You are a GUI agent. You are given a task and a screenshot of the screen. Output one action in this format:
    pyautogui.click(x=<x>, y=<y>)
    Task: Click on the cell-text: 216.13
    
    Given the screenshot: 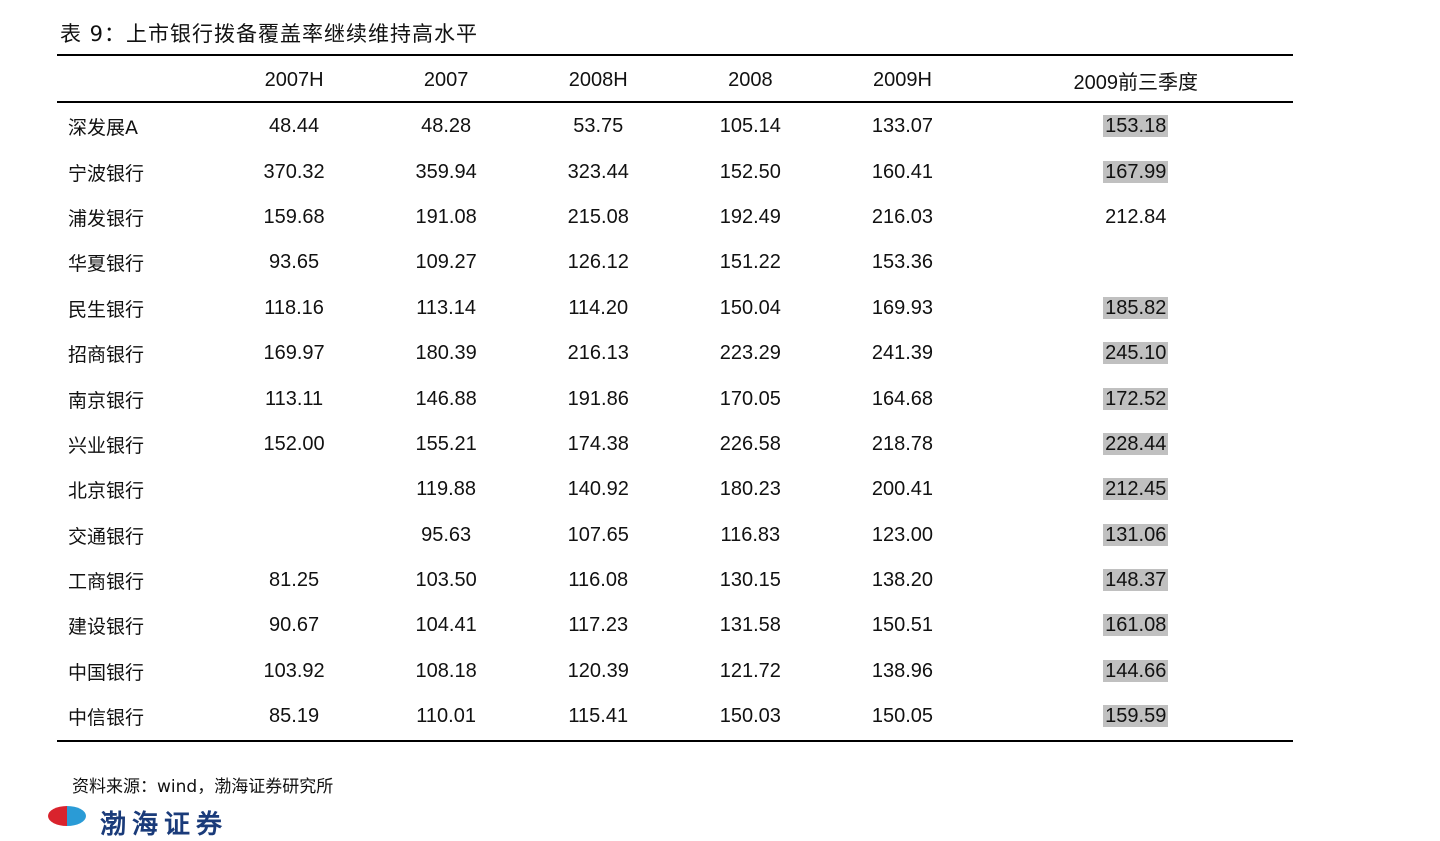 What is the action you would take?
    pyautogui.click(x=598, y=353)
    